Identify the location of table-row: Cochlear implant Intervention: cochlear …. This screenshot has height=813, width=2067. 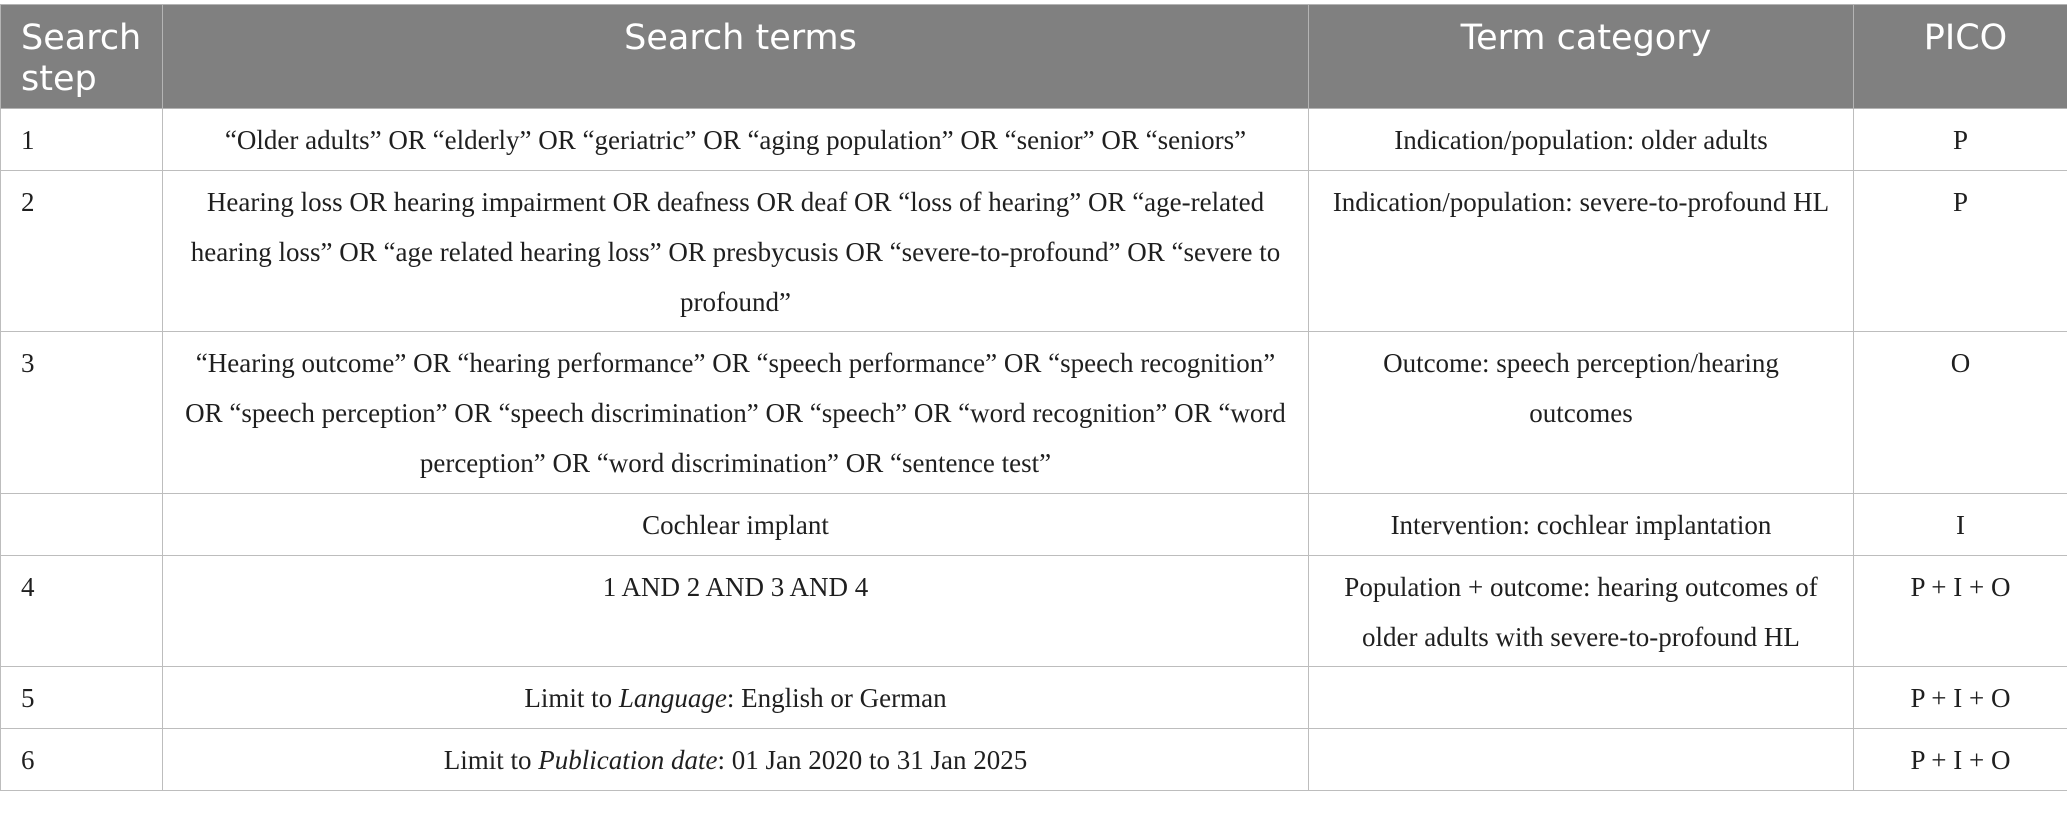
(1033, 524).